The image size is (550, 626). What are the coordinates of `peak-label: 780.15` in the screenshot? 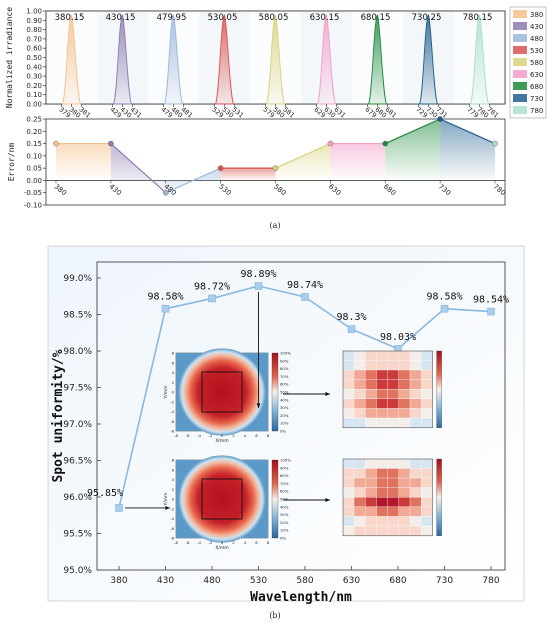 It's located at (478, 18).